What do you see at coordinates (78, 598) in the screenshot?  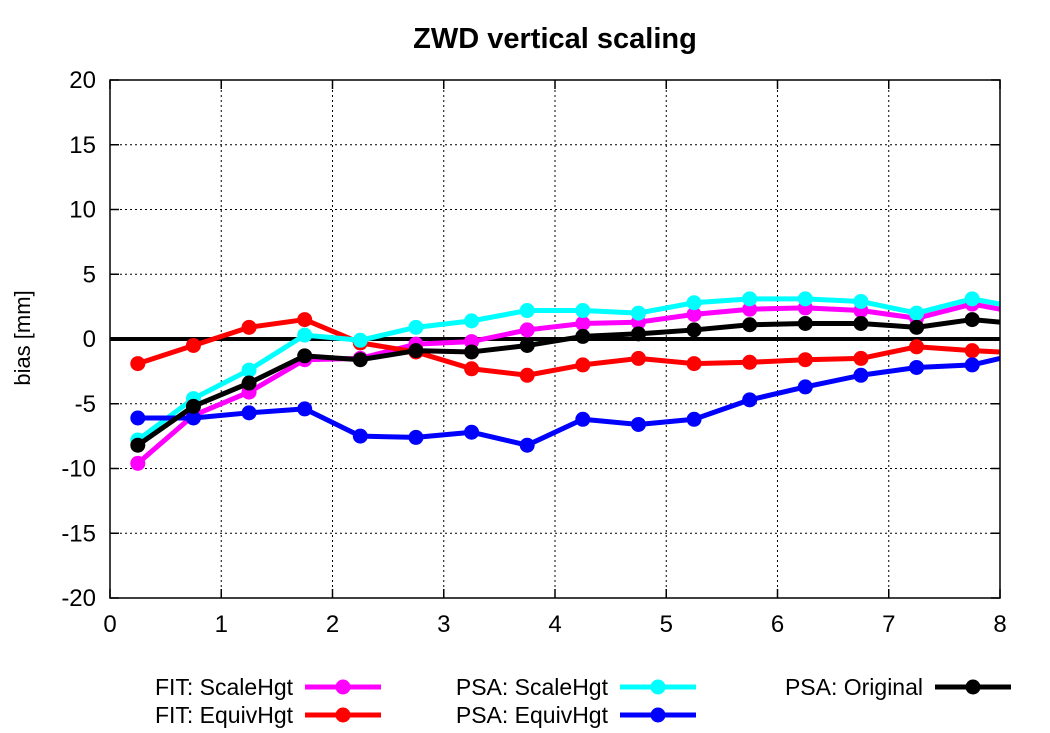 I see `y-tick-label: -20` at bounding box center [78, 598].